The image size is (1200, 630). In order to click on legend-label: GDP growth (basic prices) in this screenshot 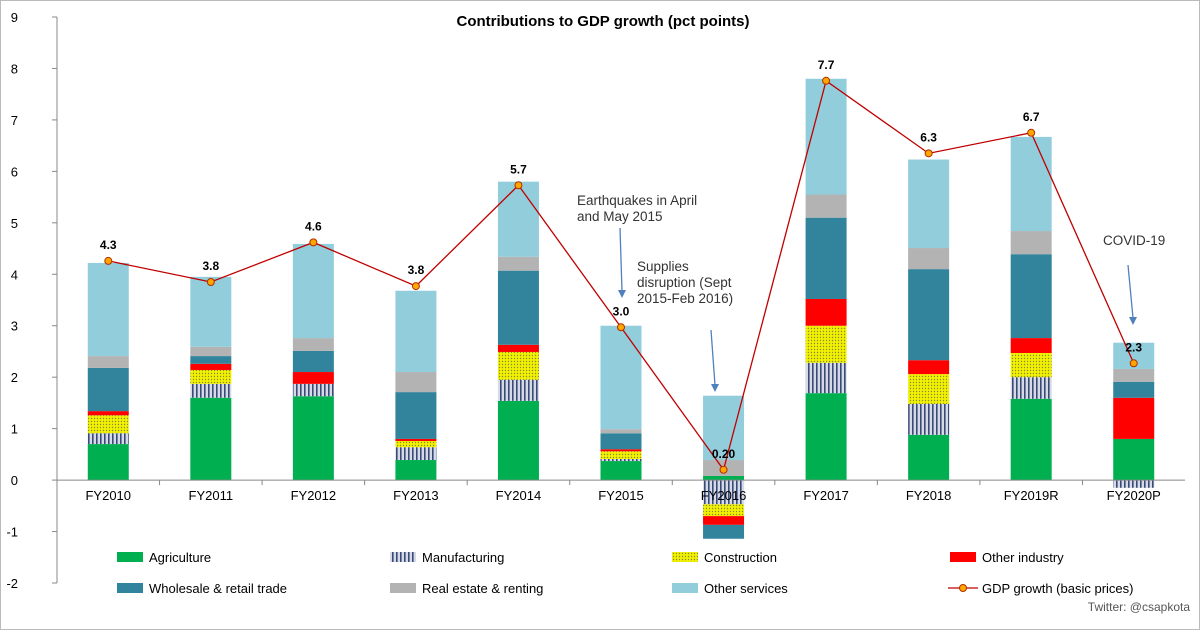, I will do `click(1057, 588)`.